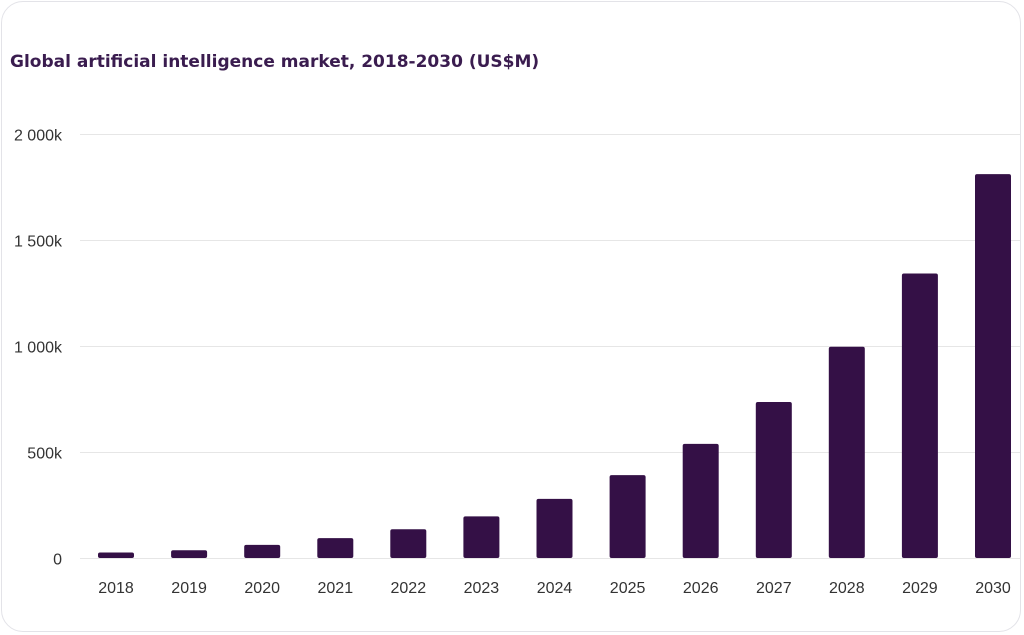 The width and height of the screenshot is (1024, 635). Describe the element at coordinates (57, 560) in the screenshot. I see `y-tick-label: 0` at that location.